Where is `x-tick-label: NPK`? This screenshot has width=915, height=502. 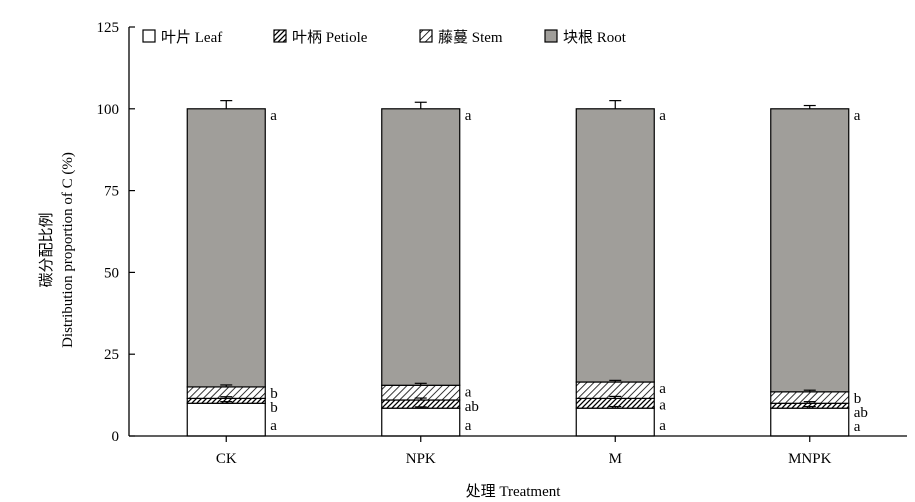 x-tick-label: NPK is located at coordinates (421, 459).